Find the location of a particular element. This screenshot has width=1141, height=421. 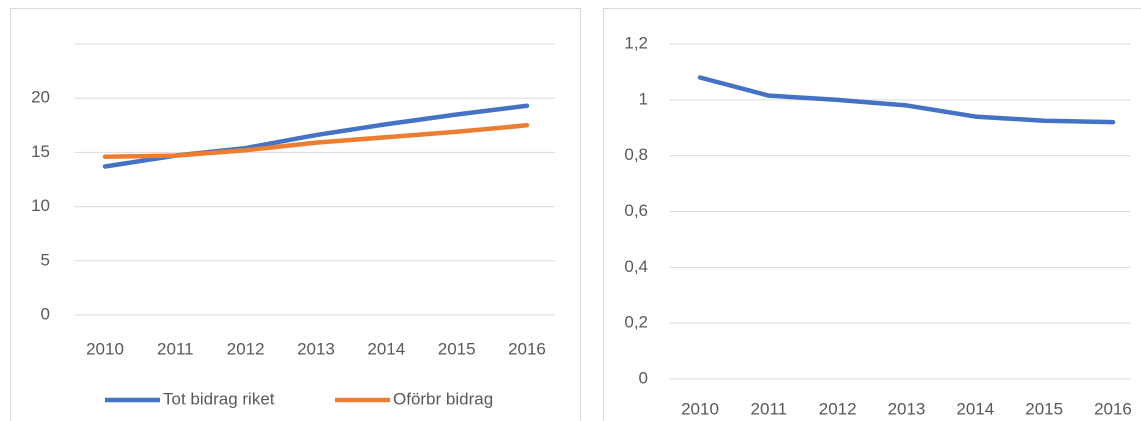

y-tick-label: 0,6 is located at coordinates (636, 210).